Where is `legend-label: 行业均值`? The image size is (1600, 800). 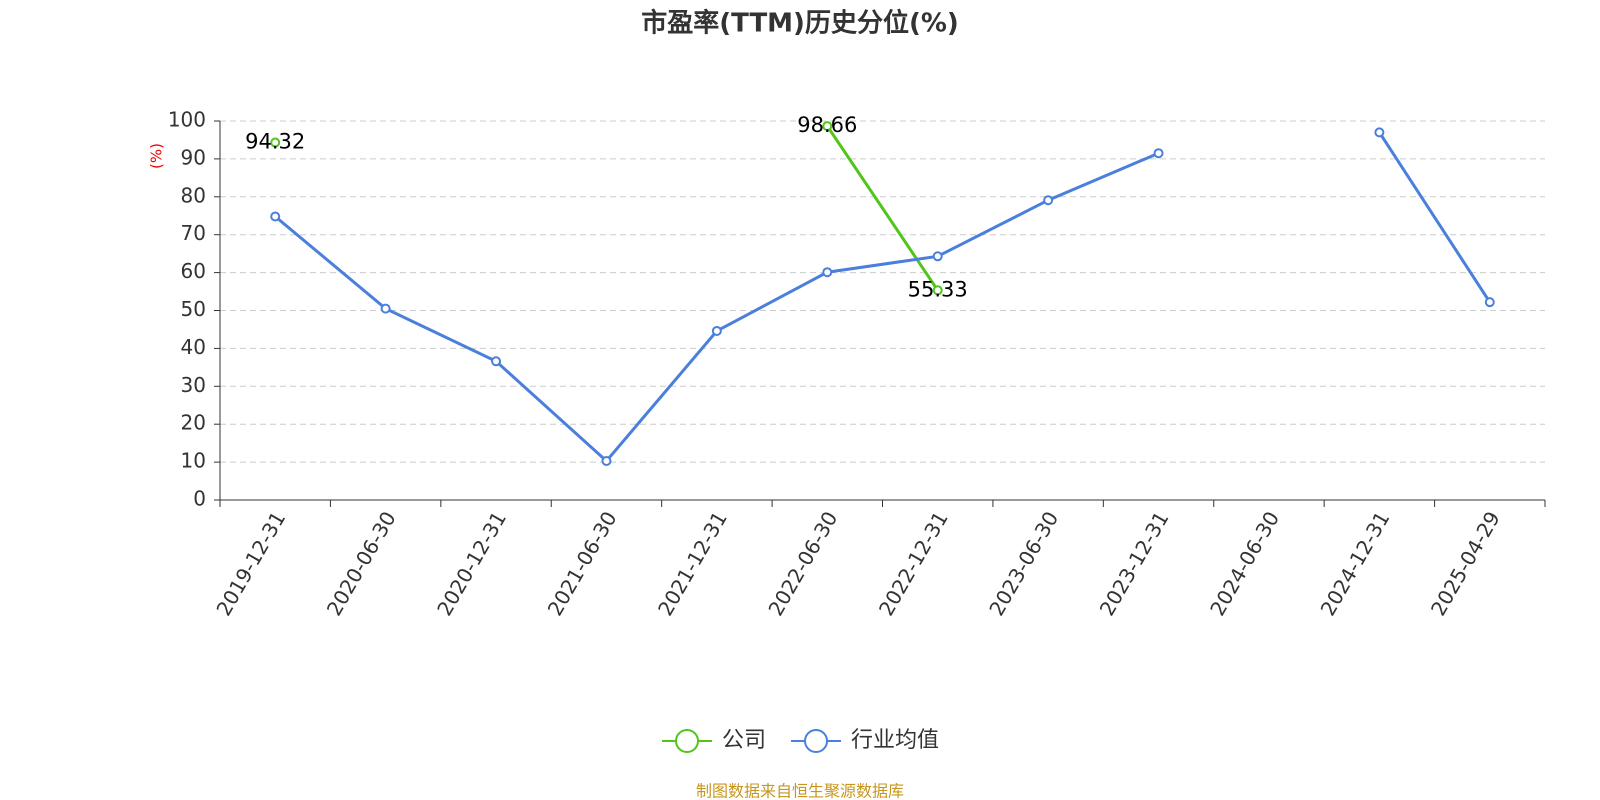
legend-label: 行业均值 is located at coordinates (895, 740).